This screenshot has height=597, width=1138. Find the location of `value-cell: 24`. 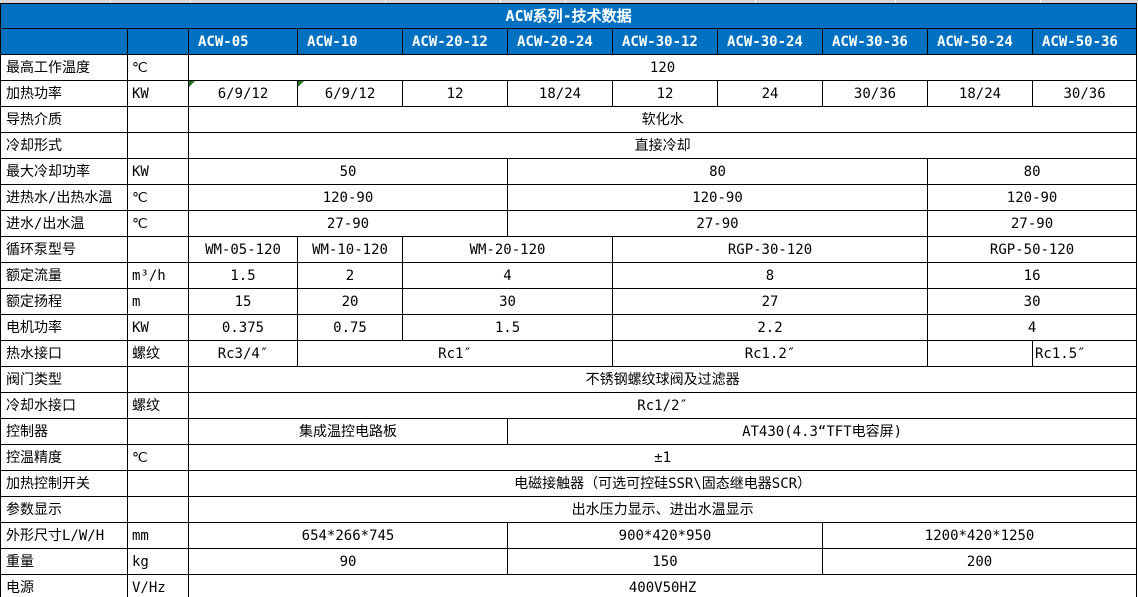

value-cell: 24 is located at coordinates (770, 93).